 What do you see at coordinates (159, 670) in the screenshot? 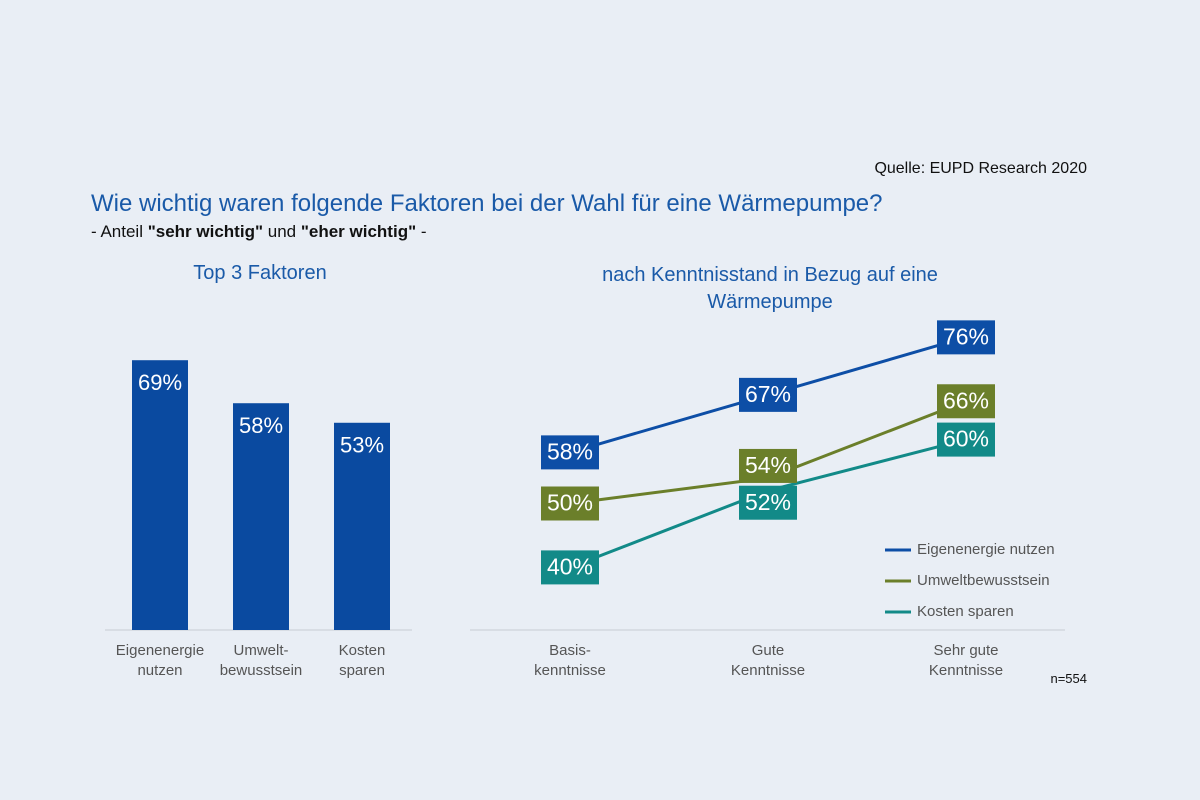
I see `x-tick-label: nutzen` at bounding box center [159, 670].